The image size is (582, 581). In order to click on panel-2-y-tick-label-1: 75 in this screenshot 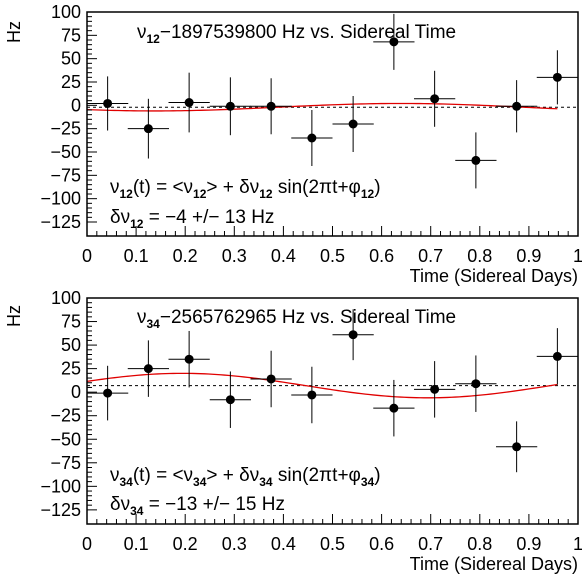, I will do `click(71, 322)`.